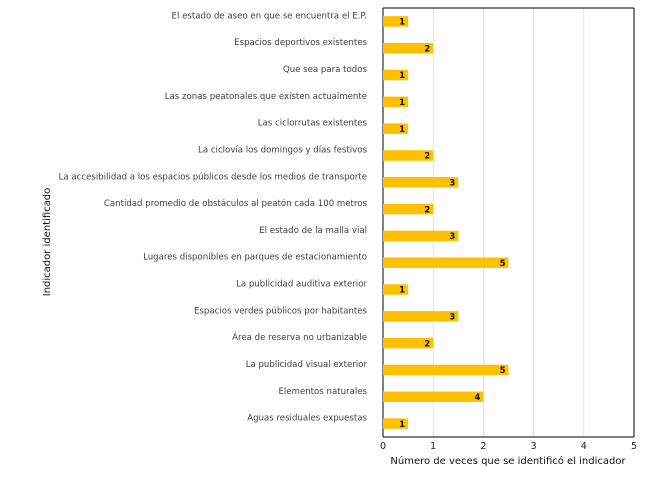 The width and height of the screenshot is (650, 478). Describe the element at coordinates (534, 446) in the screenshot. I see `x-tick-label: 3` at that location.